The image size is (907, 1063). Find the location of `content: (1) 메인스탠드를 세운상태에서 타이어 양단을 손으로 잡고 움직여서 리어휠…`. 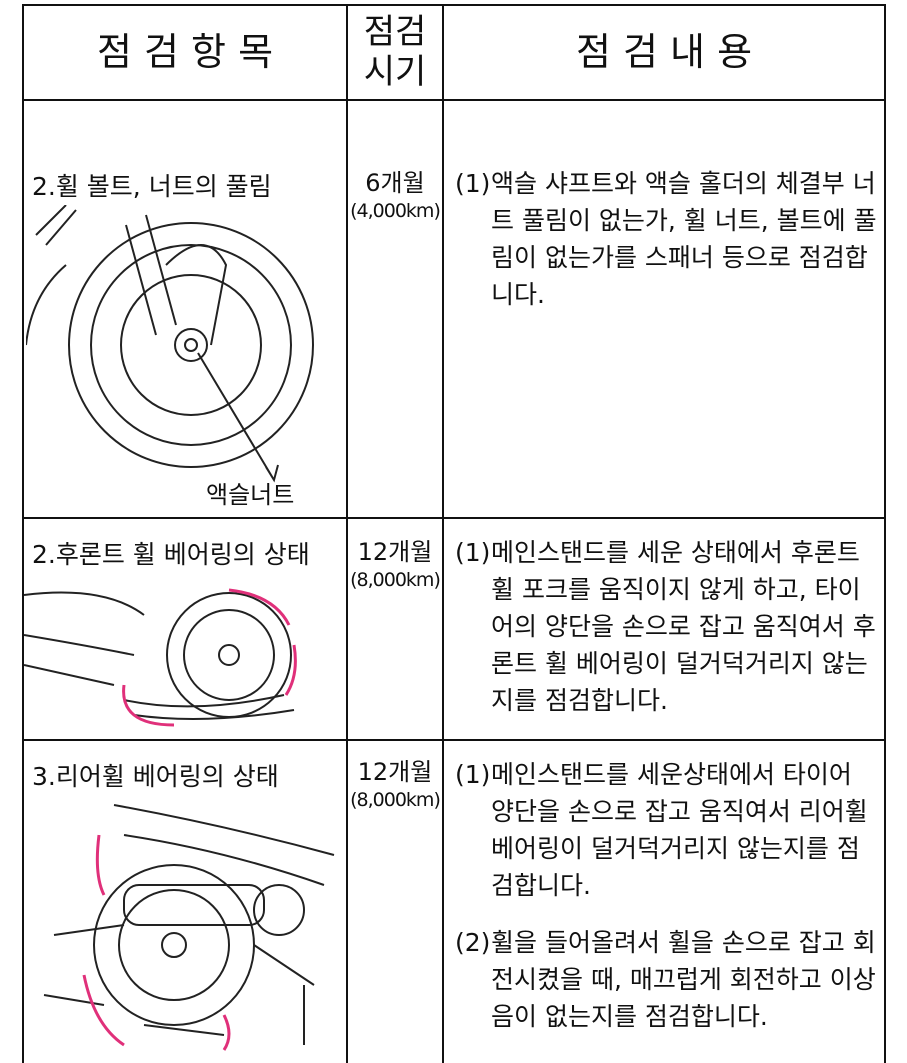

content: (1) 메인스탠드를 세운상태에서 타이어 양단을 손으로 잡고 움직여서 리어휠… is located at coordinates (667, 905).